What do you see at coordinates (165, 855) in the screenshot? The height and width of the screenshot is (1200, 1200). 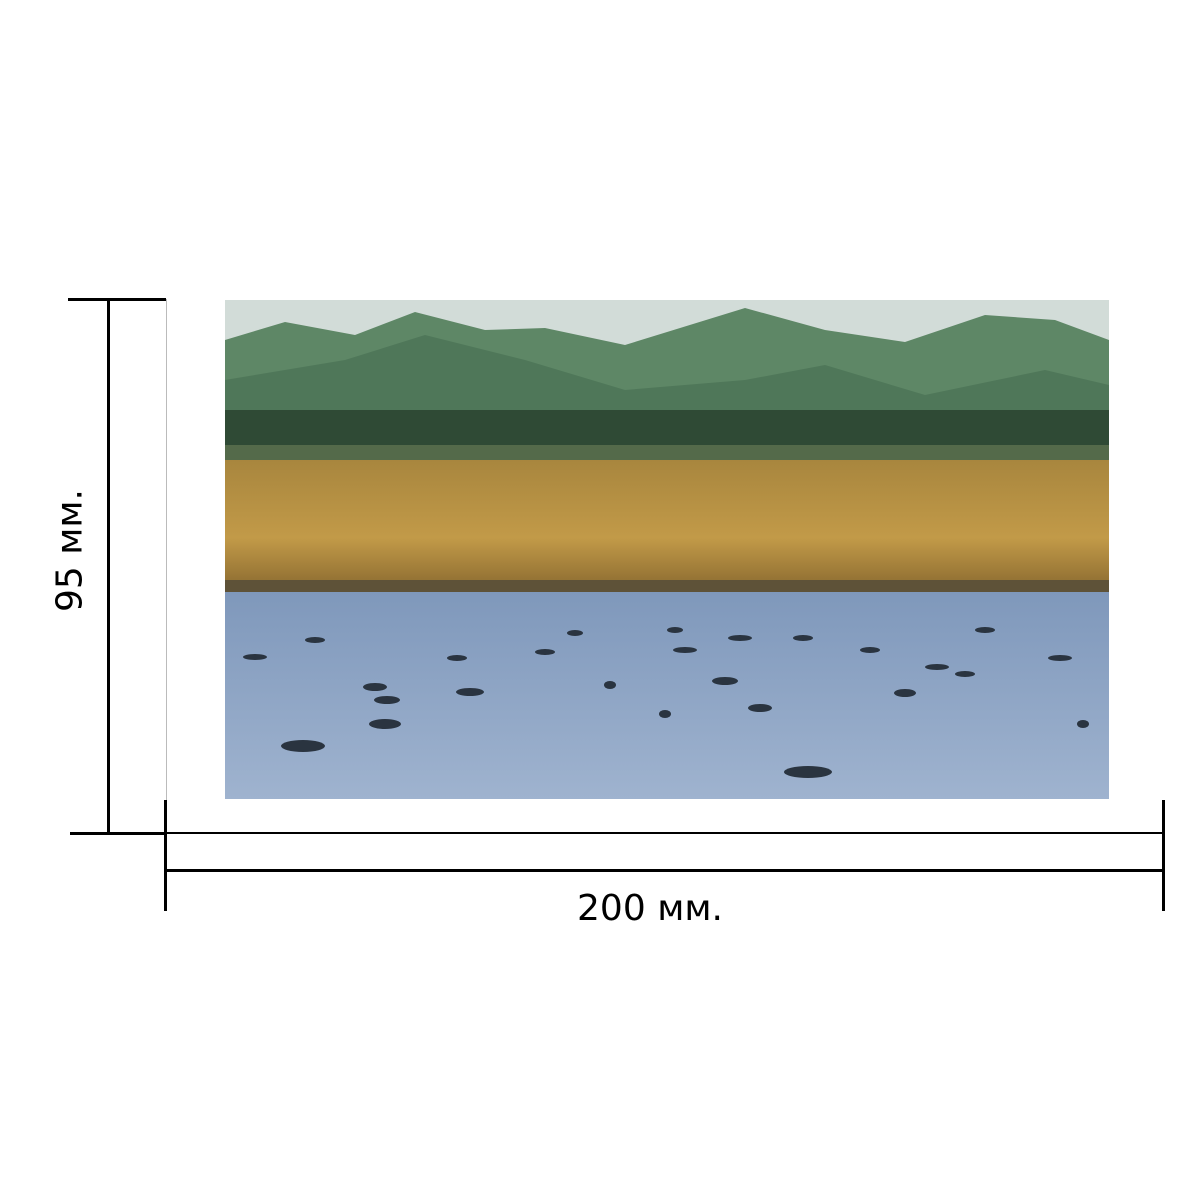 I see `width-left-tick` at bounding box center [165, 855].